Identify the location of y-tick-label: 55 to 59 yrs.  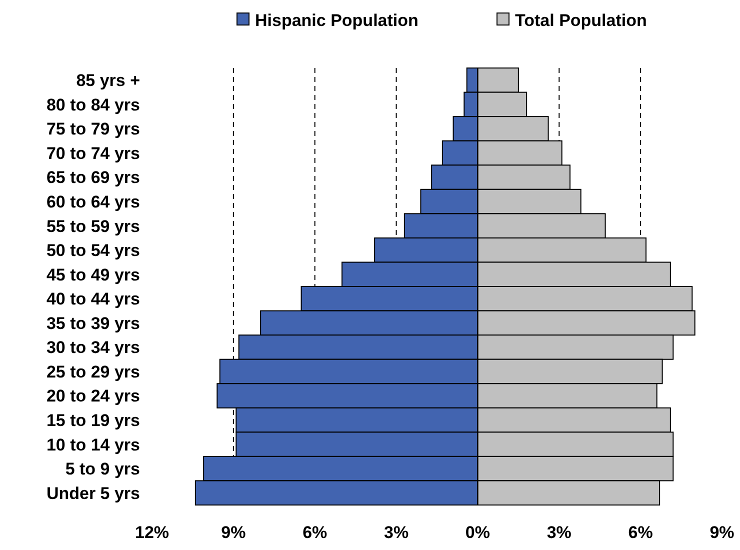
(93, 226).